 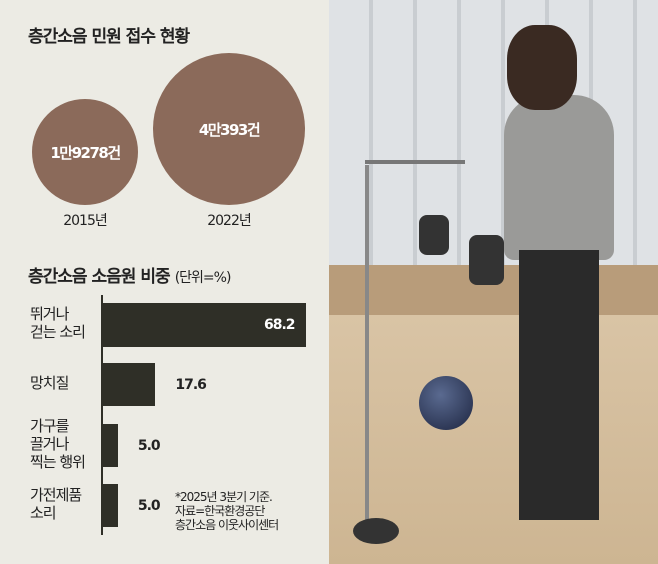 I want to click on chart-unit: (단위=%), so click(x=203, y=278).